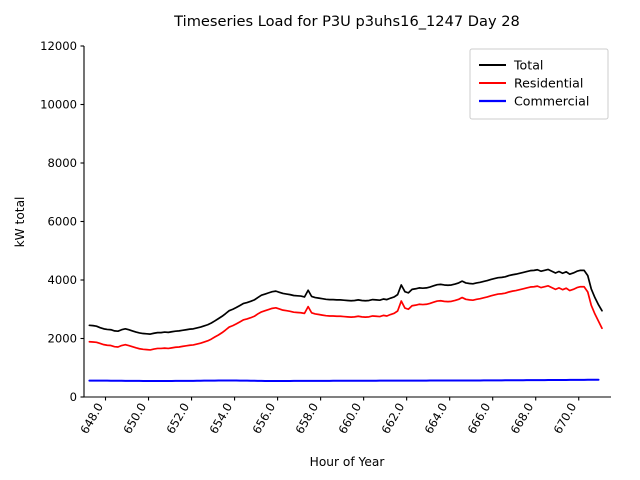 The height and width of the screenshot is (480, 640). What do you see at coordinates (58, 46) in the screenshot?
I see `y-tick-label: 12000` at bounding box center [58, 46].